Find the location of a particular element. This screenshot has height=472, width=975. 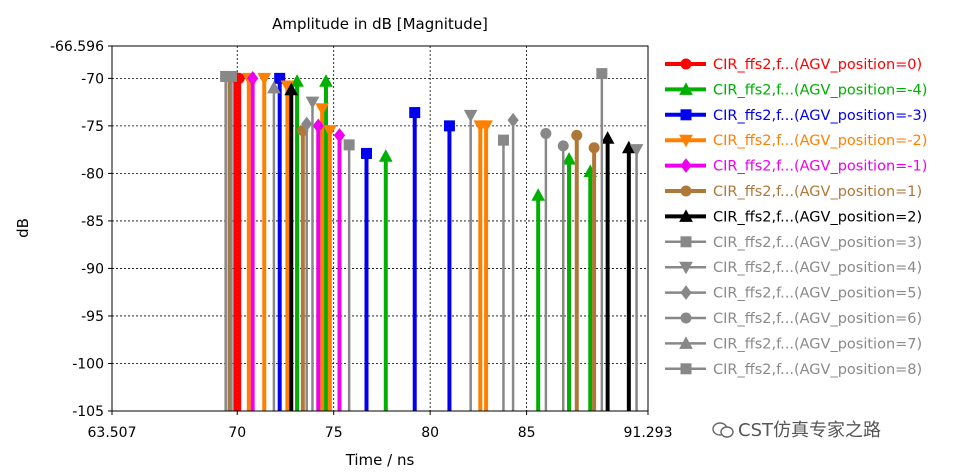

y-tick-label: -95 is located at coordinates (92, 317).